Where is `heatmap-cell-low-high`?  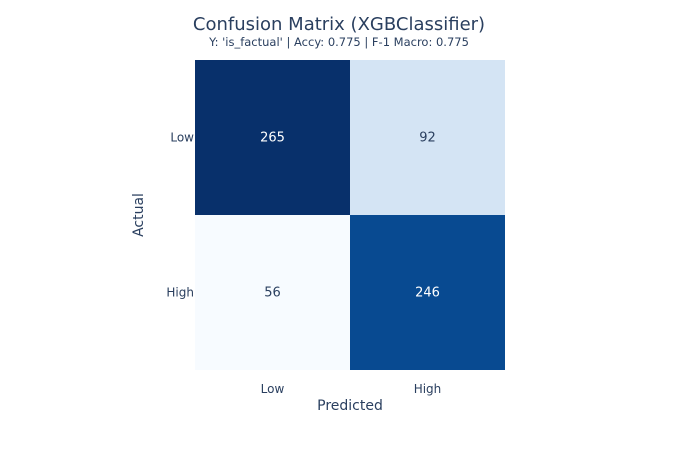
heatmap-cell-low-high is located at coordinates (427, 137).